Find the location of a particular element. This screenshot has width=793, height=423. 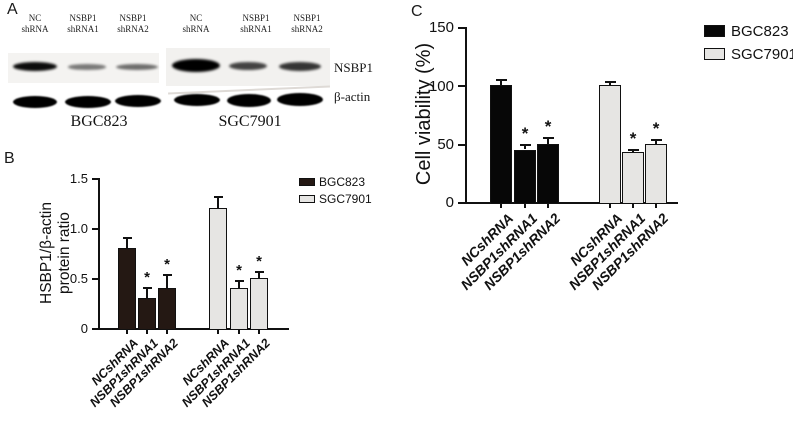

panel-a-letter: A is located at coordinates (13, 9).